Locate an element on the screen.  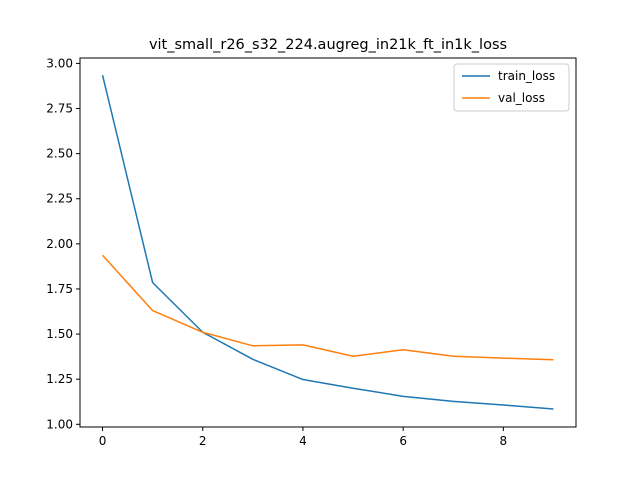
x-tick-label: 0 is located at coordinates (103, 441).